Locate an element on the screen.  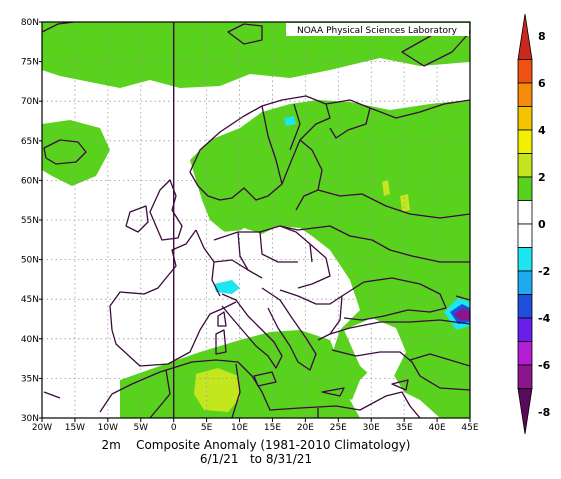
lon-tick-label: 15W is located at coordinates (75, 428).